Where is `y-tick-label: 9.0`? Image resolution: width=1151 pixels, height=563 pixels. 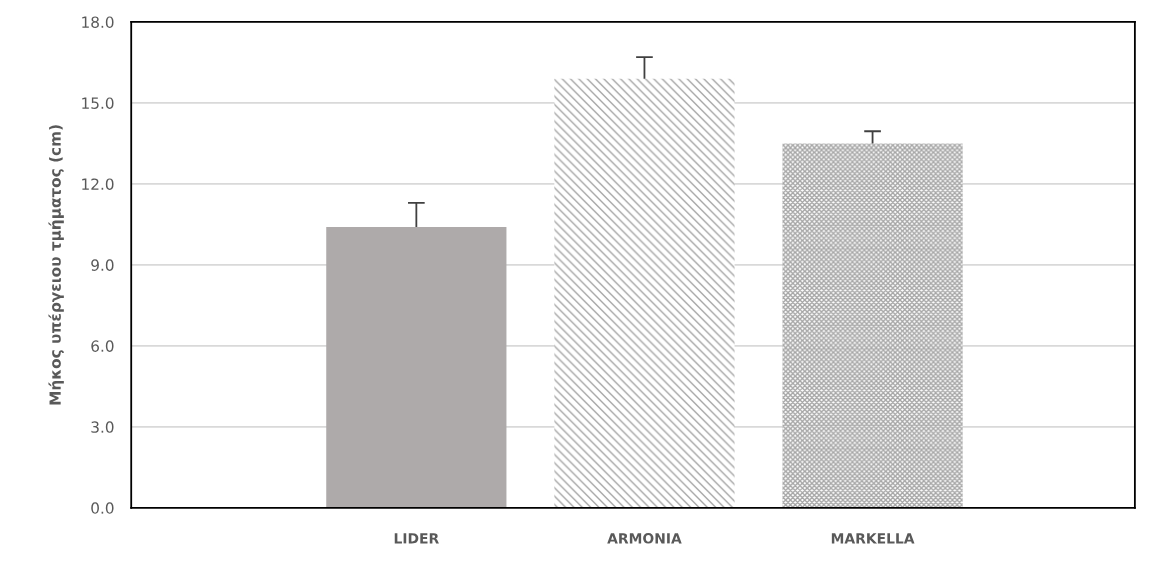 y-tick-label: 9.0 is located at coordinates (102, 265).